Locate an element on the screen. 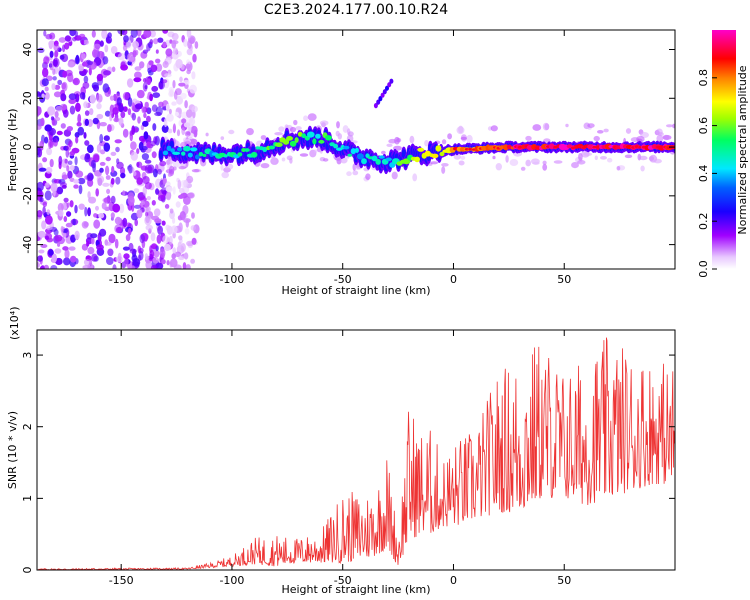 The image size is (750, 600). colorbar-label: Normalized spectral amplitude is located at coordinates (742, 149).